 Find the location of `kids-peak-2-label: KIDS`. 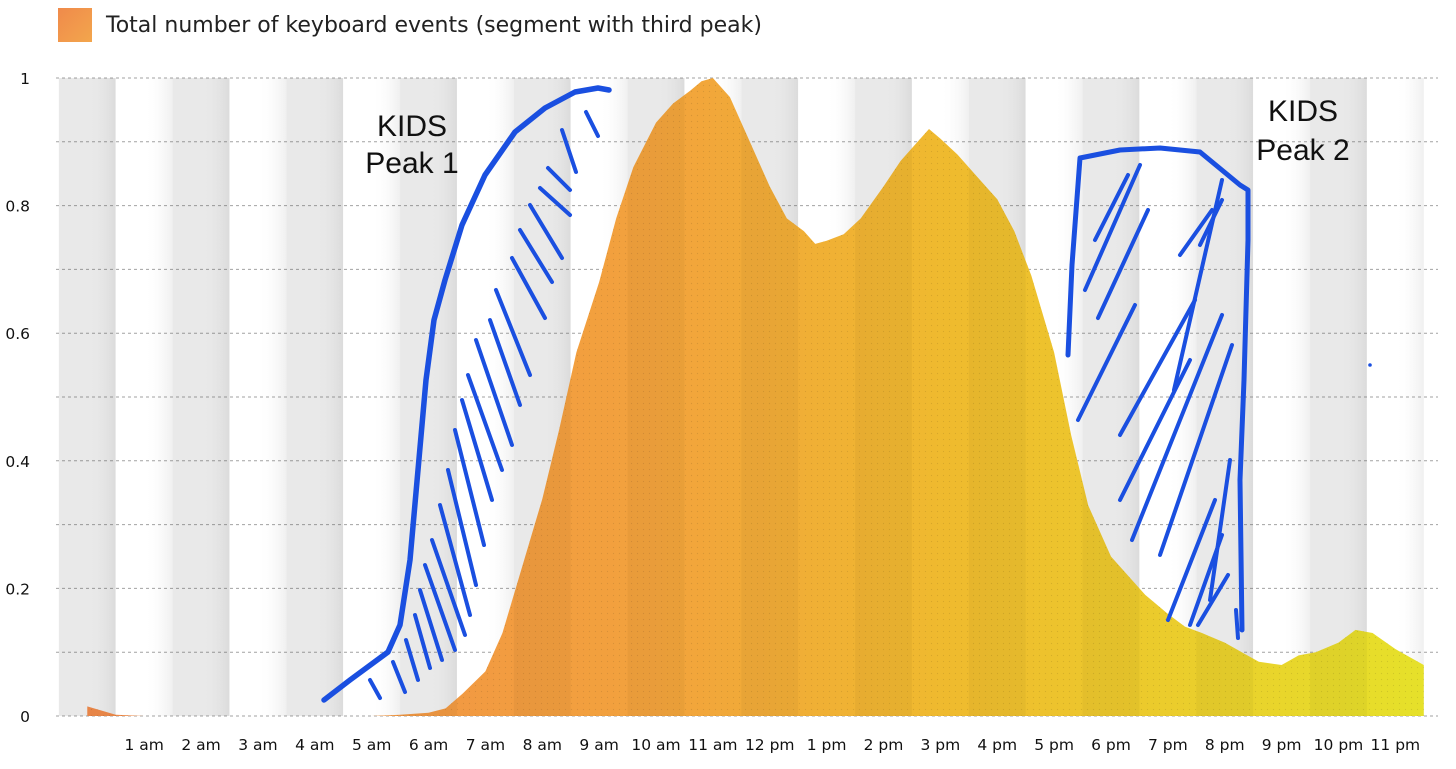

kids-peak-2-label: KIDS is located at coordinates (1303, 111).